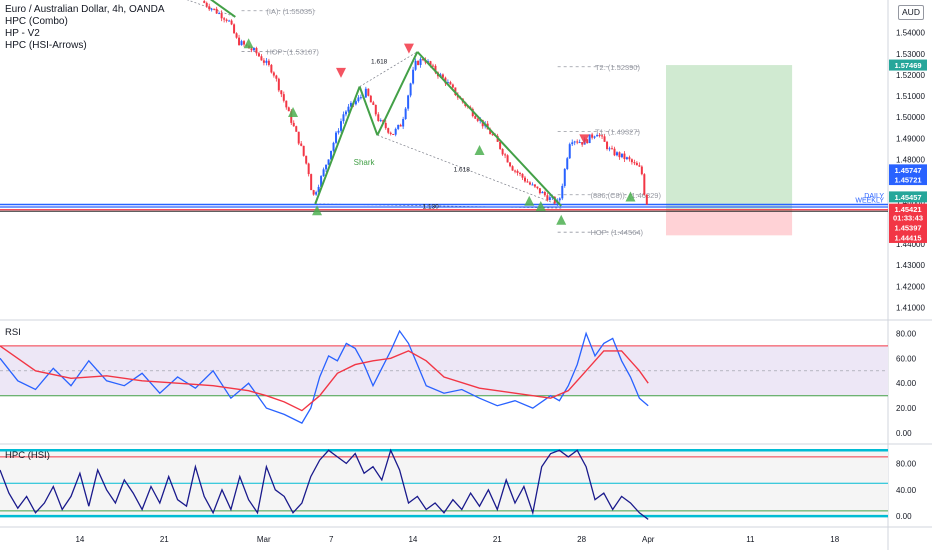 This screenshot has width=932, height=550. I want to click on price-tag-label: 1.45721, so click(907, 180).